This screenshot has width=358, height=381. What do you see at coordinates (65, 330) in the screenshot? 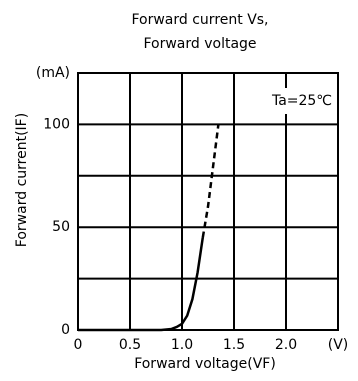
I see `y-tick-label: 0` at bounding box center [65, 330].